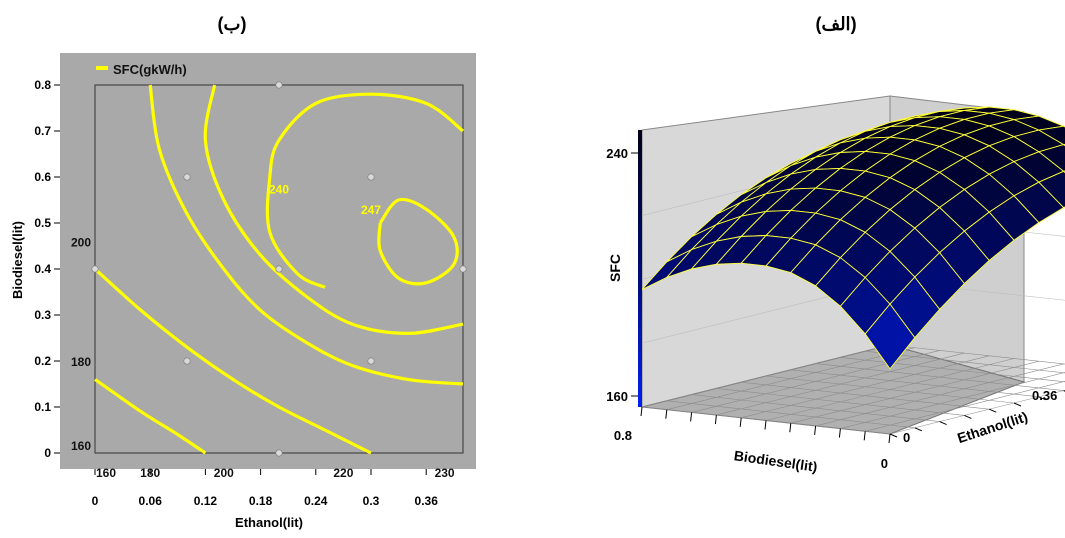 The image size is (1065, 538). Describe the element at coordinates (42, 269) in the screenshot. I see `y-tick-label: 0.4` at that location.